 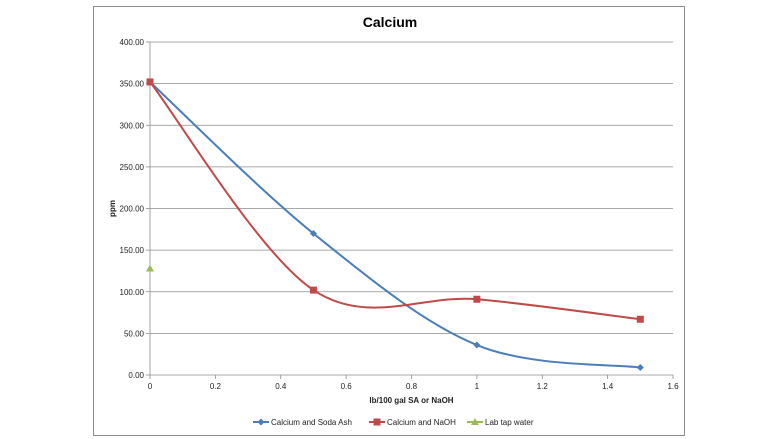 I want to click on x-tick-label: 1.2, so click(x=543, y=386).